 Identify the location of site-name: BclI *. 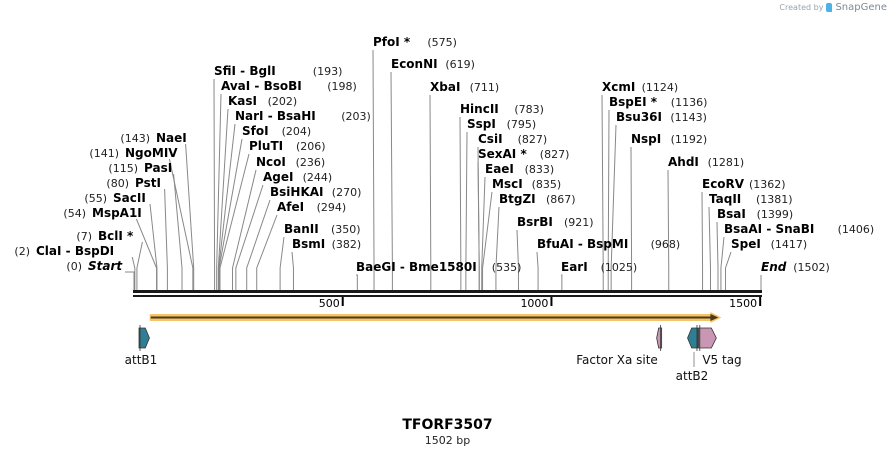
(116, 236).